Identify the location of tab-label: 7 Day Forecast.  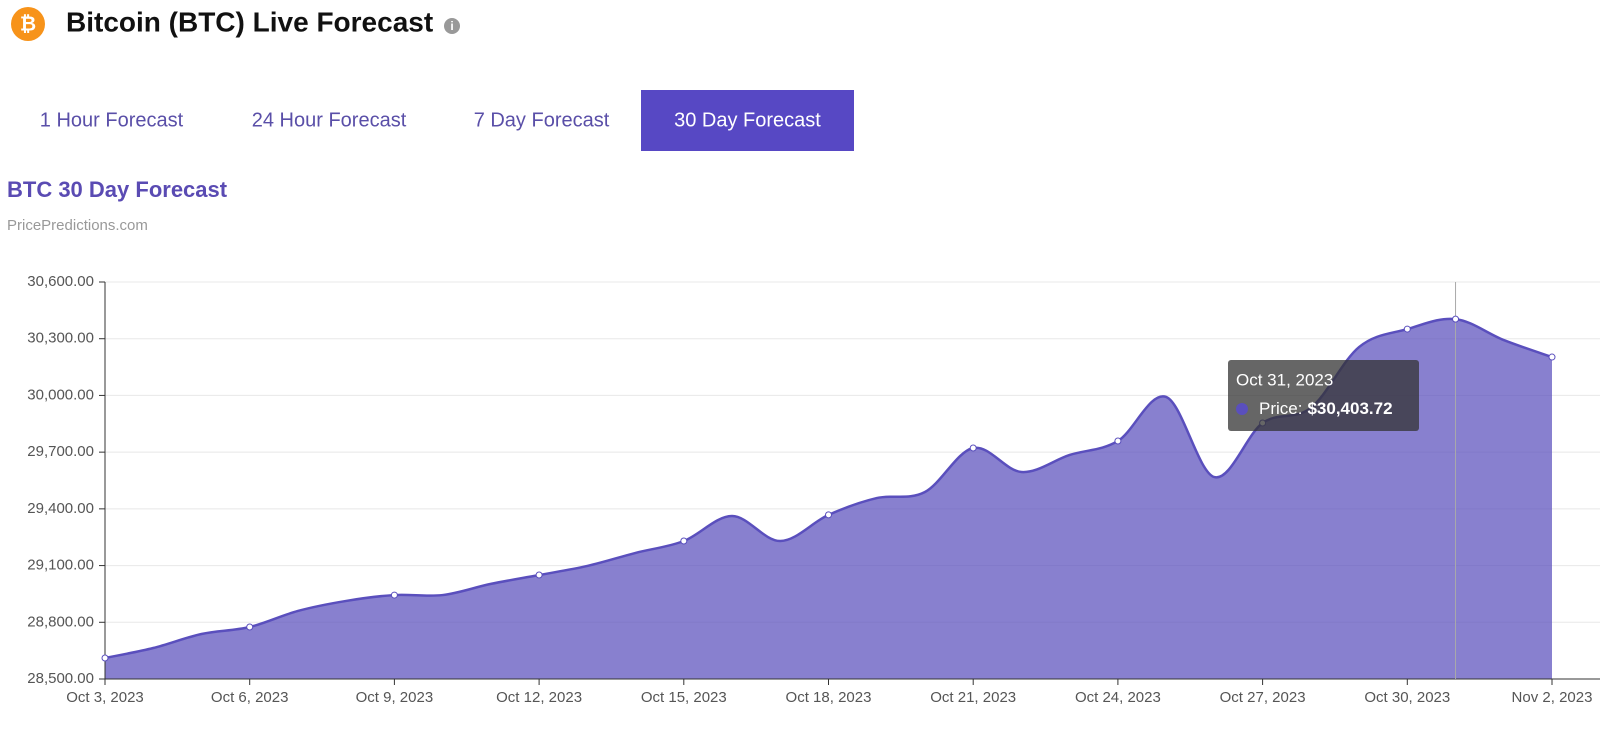
(542, 120).